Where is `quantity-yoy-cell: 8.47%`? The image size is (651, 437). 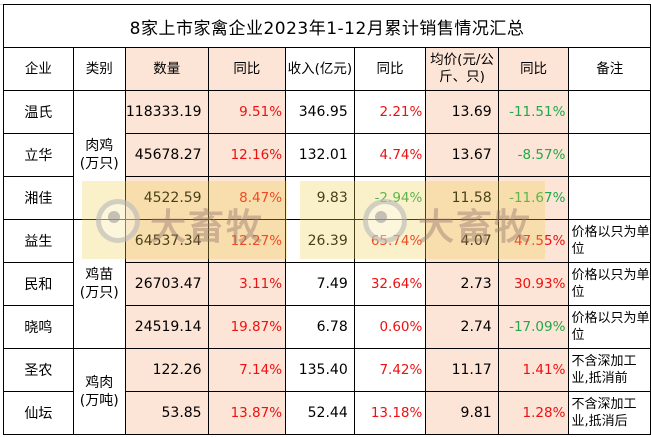
quantity-yoy-cell: 8.47% is located at coordinates (247, 198).